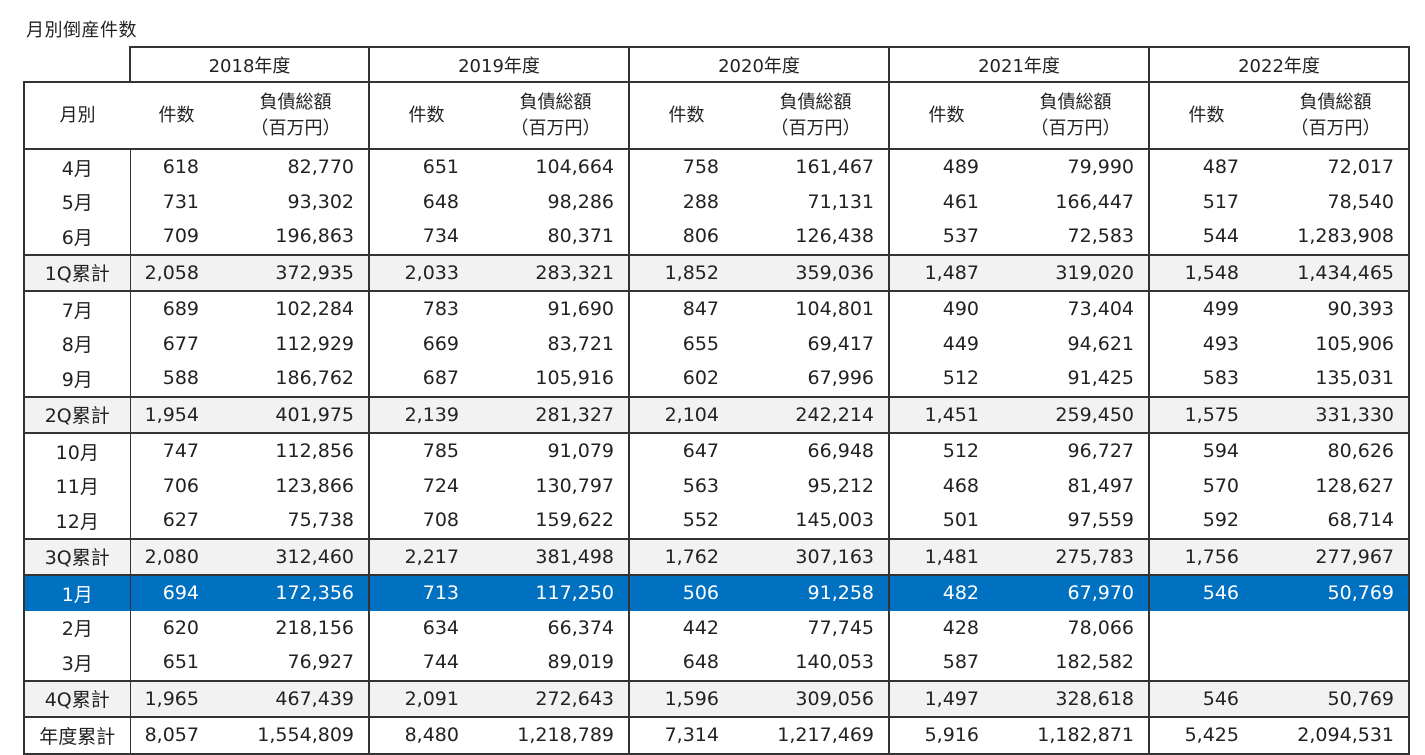 The image size is (1425, 755). Describe the element at coordinates (556, 627) in the screenshot. I see `amount-cell: 66,374` at that location.